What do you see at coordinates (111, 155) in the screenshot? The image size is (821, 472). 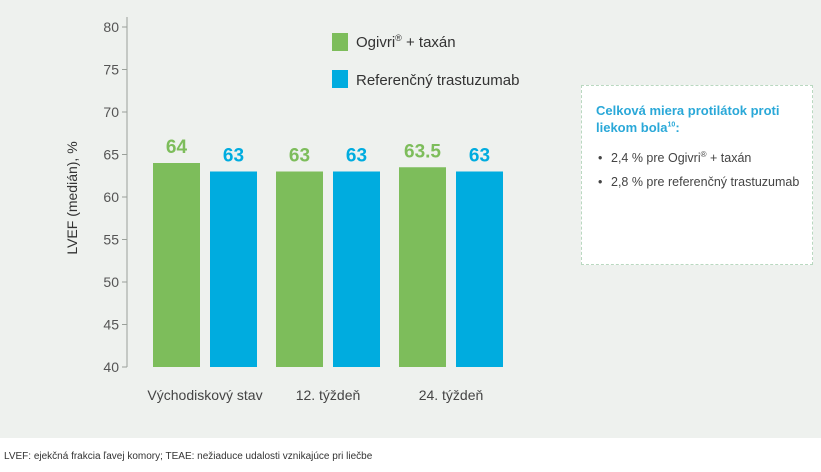 I see `y-tick-label: 65` at bounding box center [111, 155].